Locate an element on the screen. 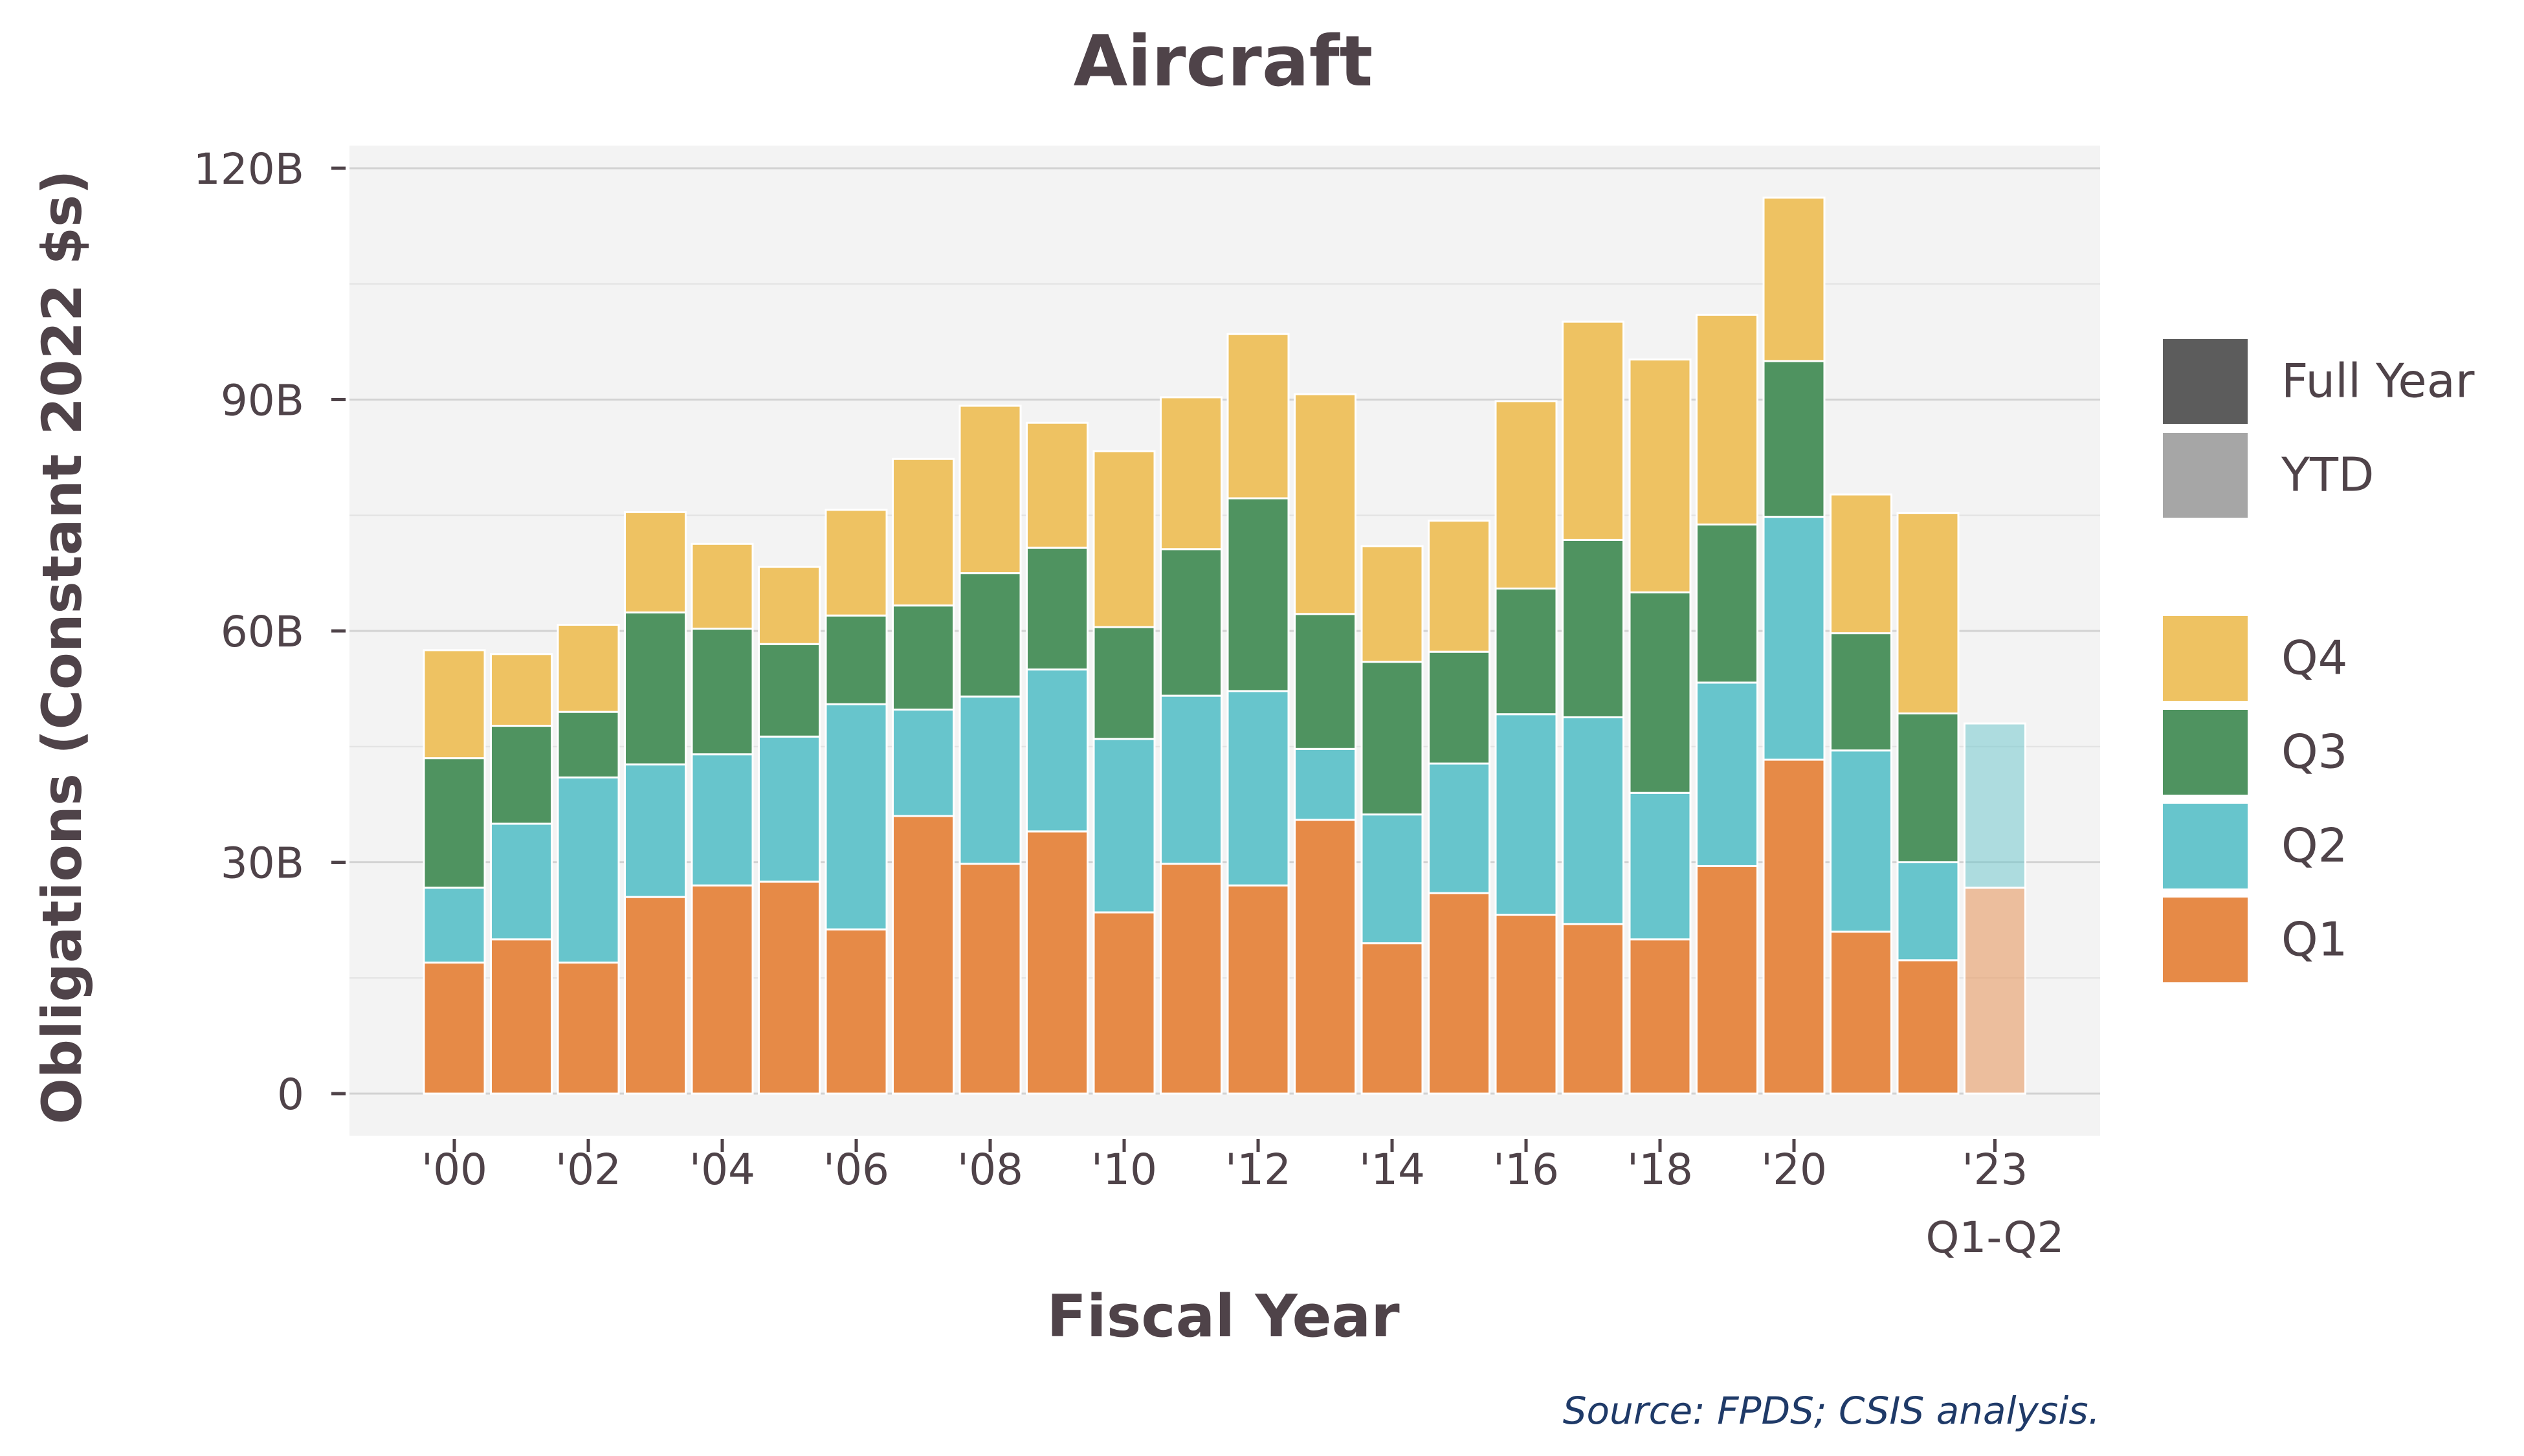  bar-segment-2012-q2 is located at coordinates (1258, 788).